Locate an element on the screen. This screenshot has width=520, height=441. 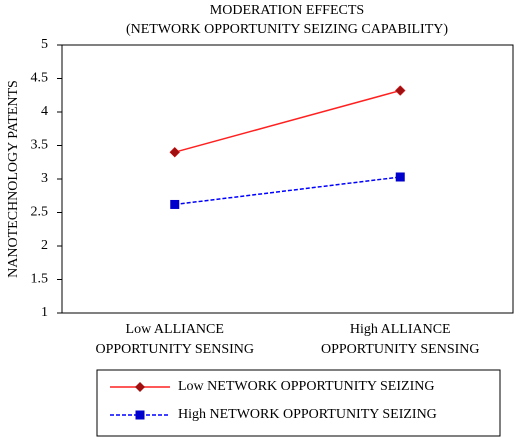
y-tick-label: 4 is located at coordinates (44, 111).